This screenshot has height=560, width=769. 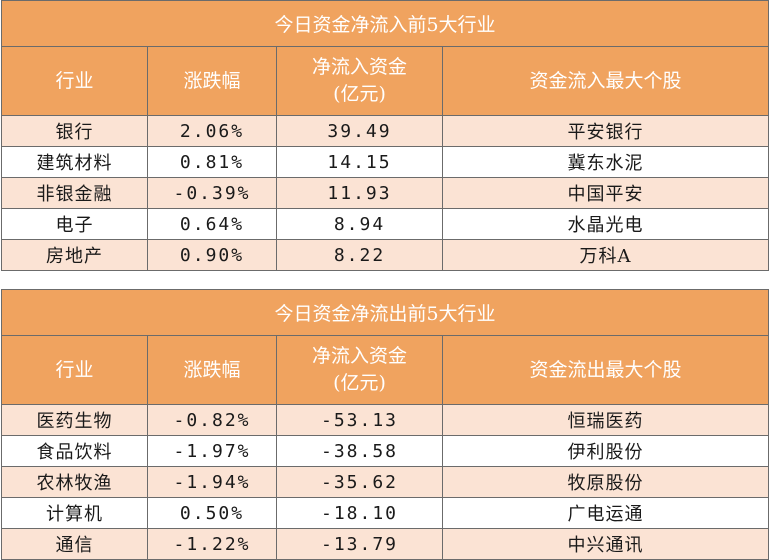 I want to click on net-cell: 8.22, so click(x=359, y=255).